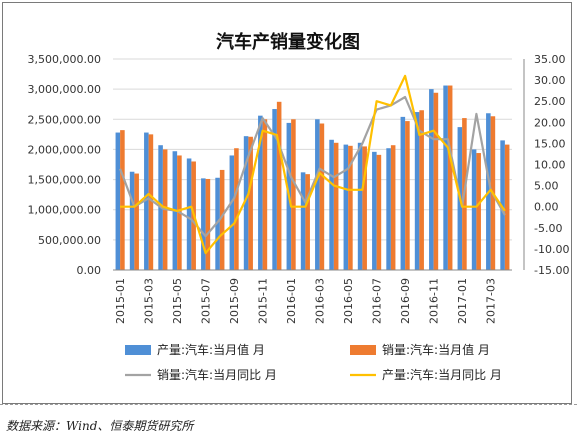  Describe the element at coordinates (491, 301) in the screenshot. I see `x-tick-label: 2017-03` at that location.